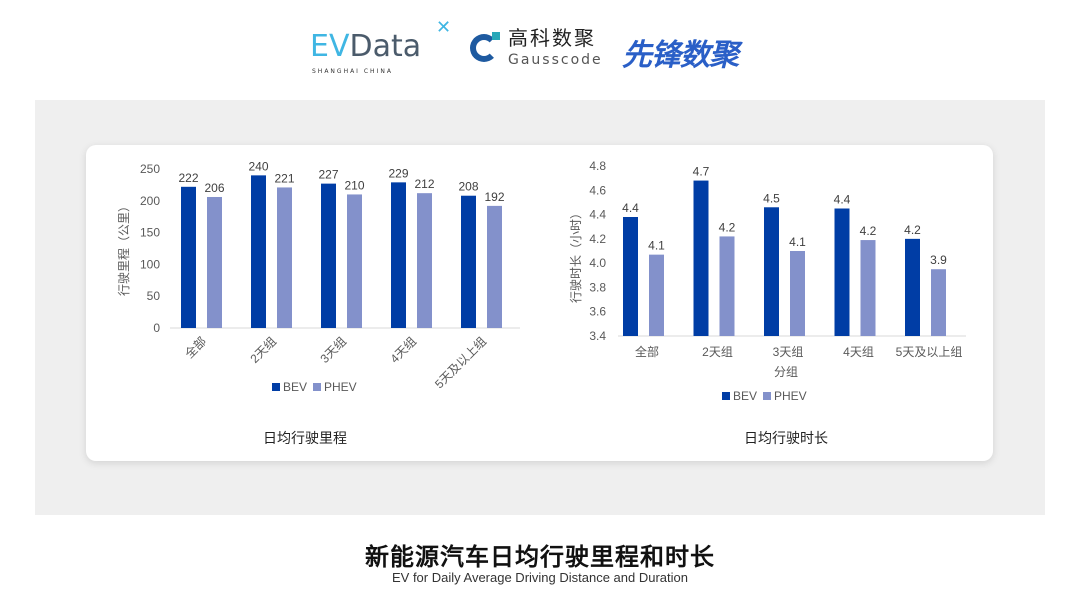 The width and height of the screenshot is (1080, 608). Describe the element at coordinates (150, 233) in the screenshot. I see `y-tick-label: 150` at that location.